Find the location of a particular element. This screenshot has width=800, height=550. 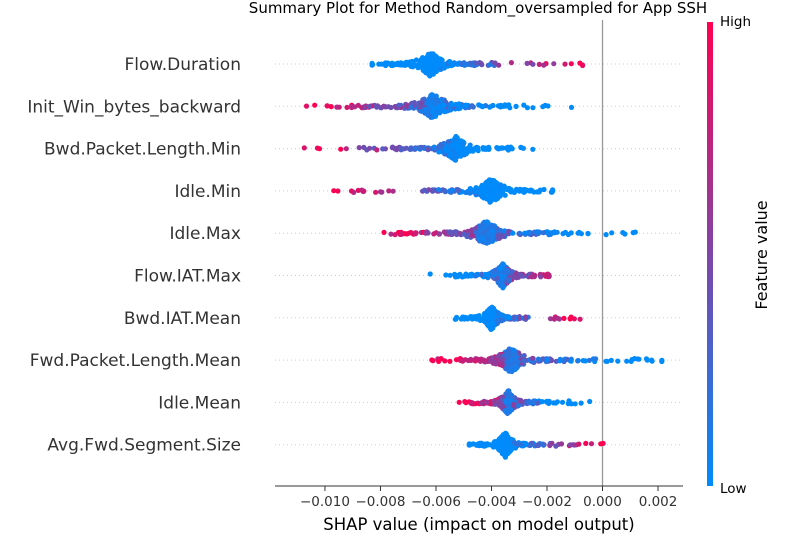

x-tick-label: −0.004 is located at coordinates (492, 502).